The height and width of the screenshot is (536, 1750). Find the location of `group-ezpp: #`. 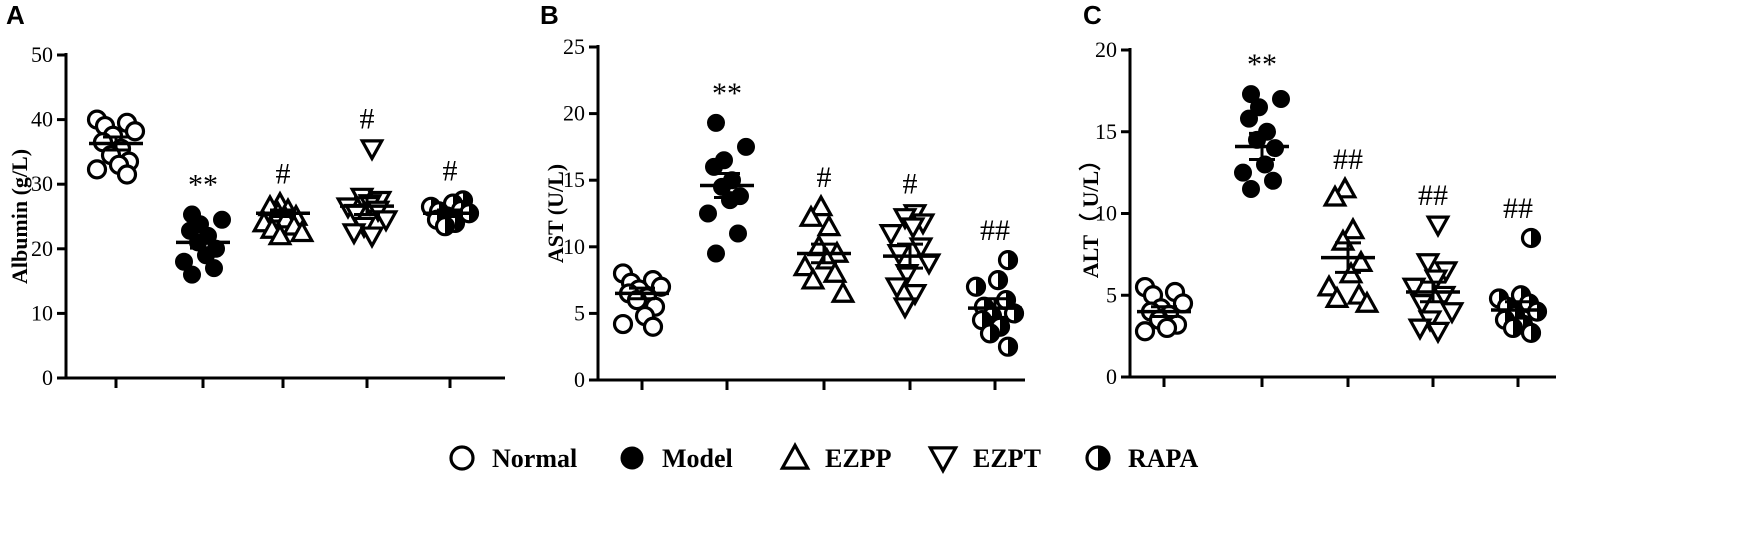

group-ezpp: # is located at coordinates (824, 275).